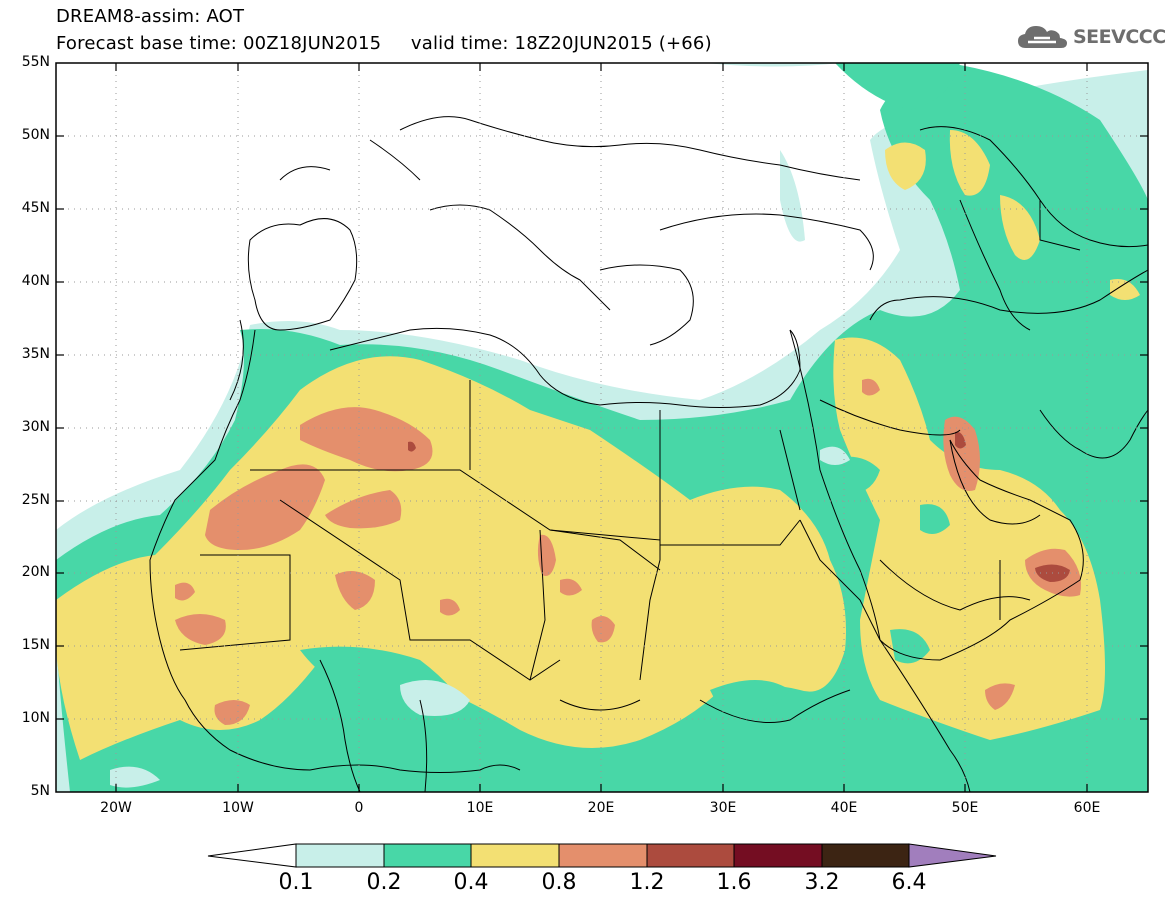 This screenshot has width=1165, height=905. Describe the element at coordinates (1042, 37) in the screenshot. I see `cloud-icon` at that location.